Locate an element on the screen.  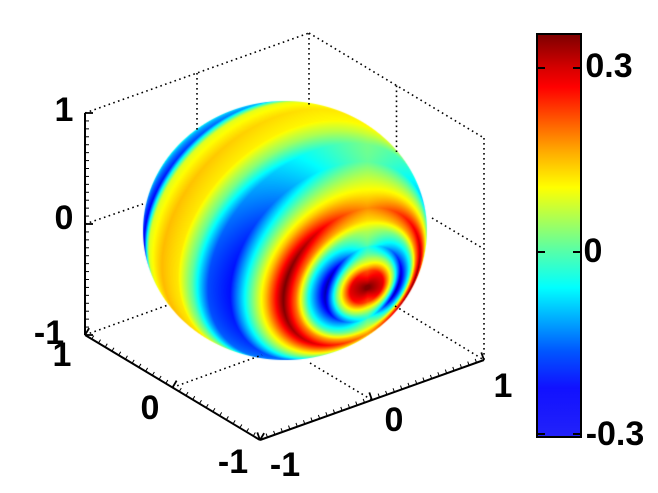
z-tick-label-1: 1 is located at coordinates (64, 110).